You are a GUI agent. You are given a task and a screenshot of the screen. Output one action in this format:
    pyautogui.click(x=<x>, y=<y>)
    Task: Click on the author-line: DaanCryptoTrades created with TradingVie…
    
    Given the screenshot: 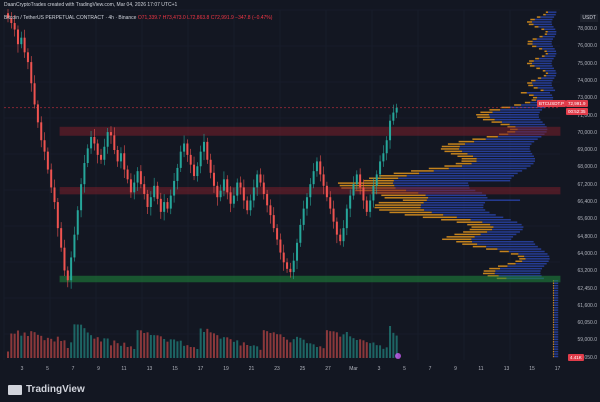 What is the action you would take?
    pyautogui.click(x=91, y=5)
    